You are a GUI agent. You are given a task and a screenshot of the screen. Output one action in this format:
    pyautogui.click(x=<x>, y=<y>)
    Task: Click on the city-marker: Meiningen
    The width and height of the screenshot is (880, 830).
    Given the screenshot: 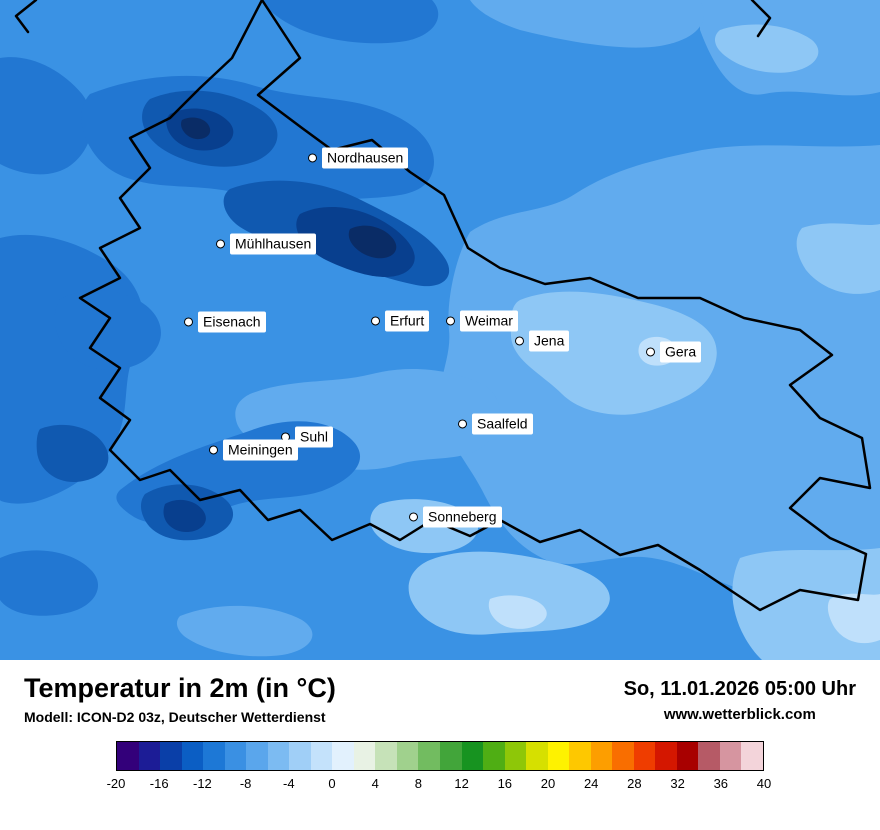 What is the action you would take?
    pyautogui.click(x=253, y=450)
    